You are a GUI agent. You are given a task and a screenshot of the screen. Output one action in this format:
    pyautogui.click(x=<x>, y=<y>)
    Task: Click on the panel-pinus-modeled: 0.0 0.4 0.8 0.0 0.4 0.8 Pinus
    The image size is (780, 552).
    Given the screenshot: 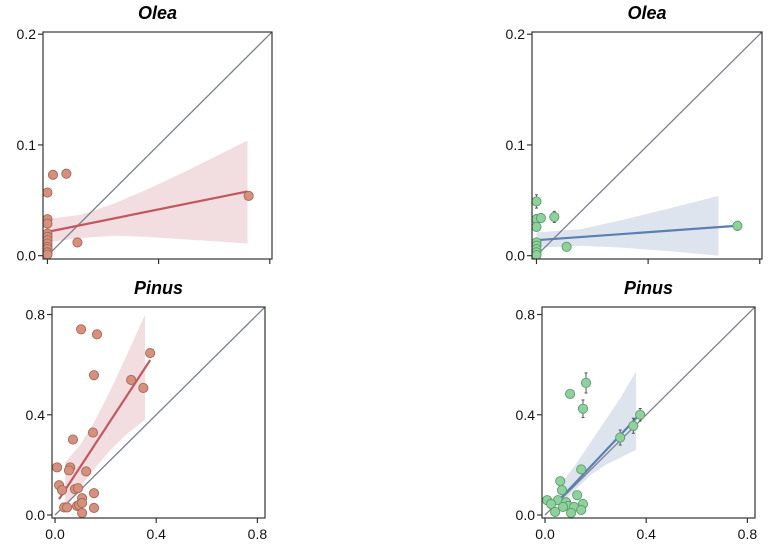 What is the action you would take?
    pyautogui.click(x=637, y=410)
    